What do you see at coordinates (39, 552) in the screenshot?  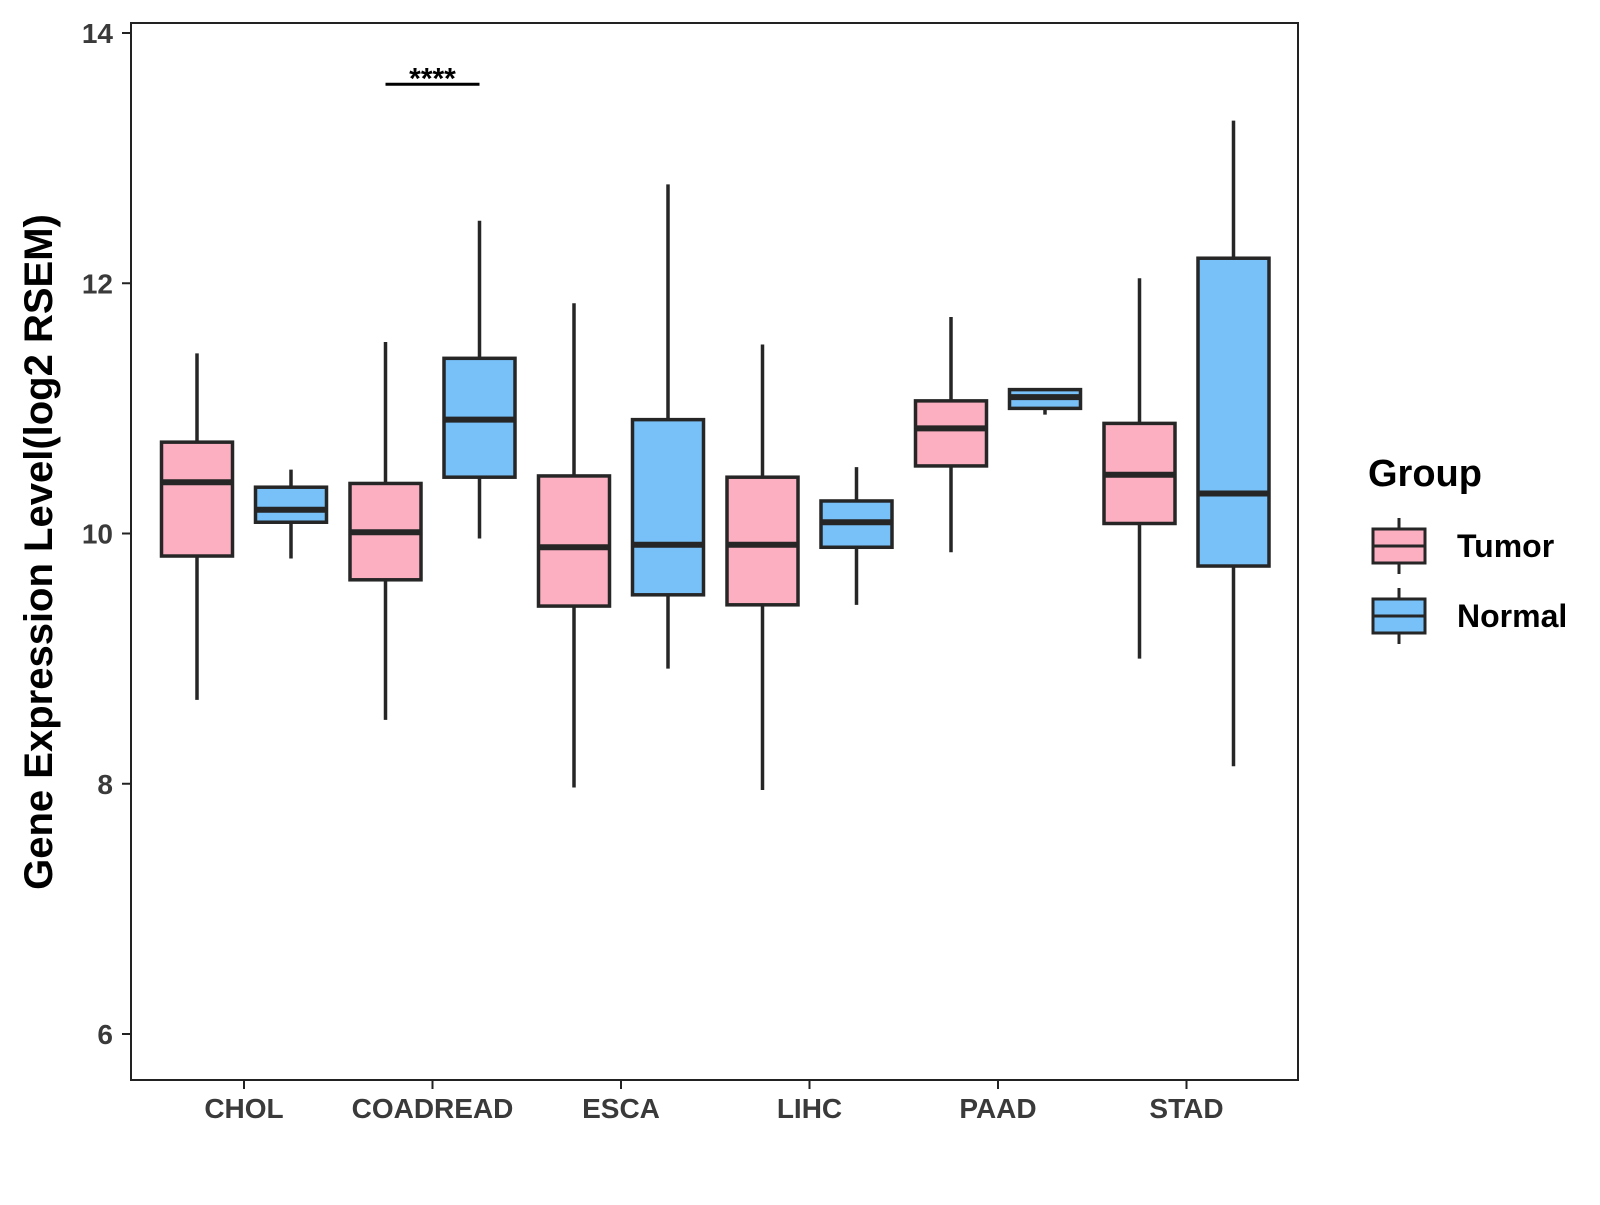 I see `y-axis-title: Gene Expression Level(log2 RSEM)` at bounding box center [39, 552].